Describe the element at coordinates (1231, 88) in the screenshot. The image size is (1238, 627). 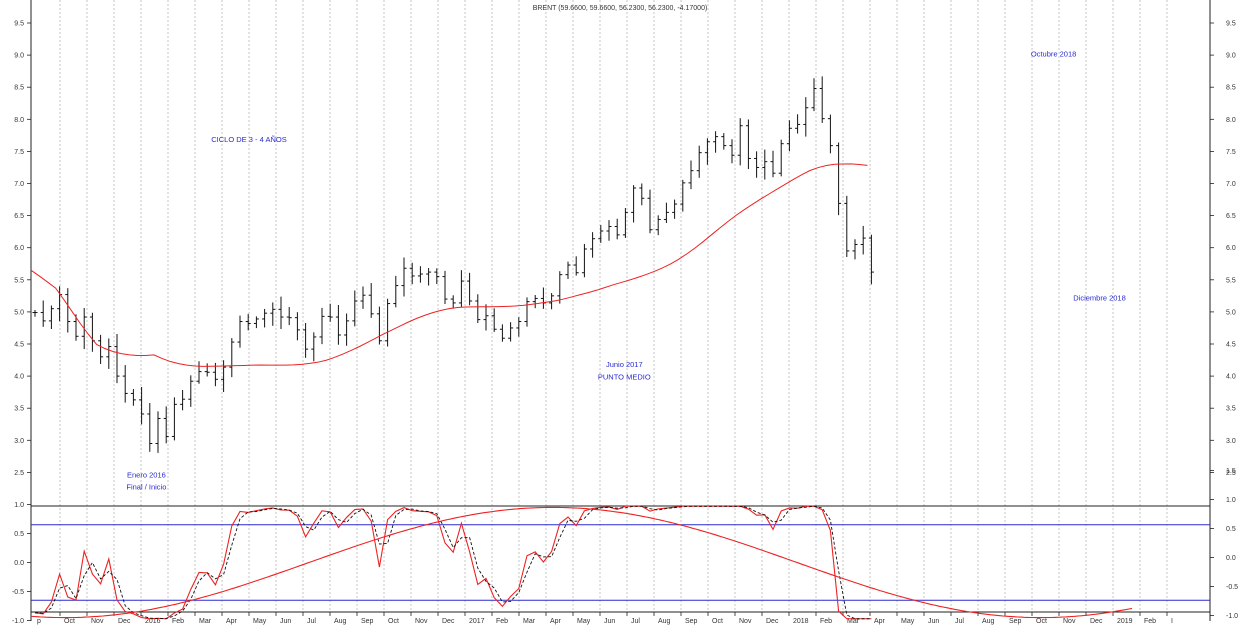
I see `y-tick-label-right: 8.5` at that location.